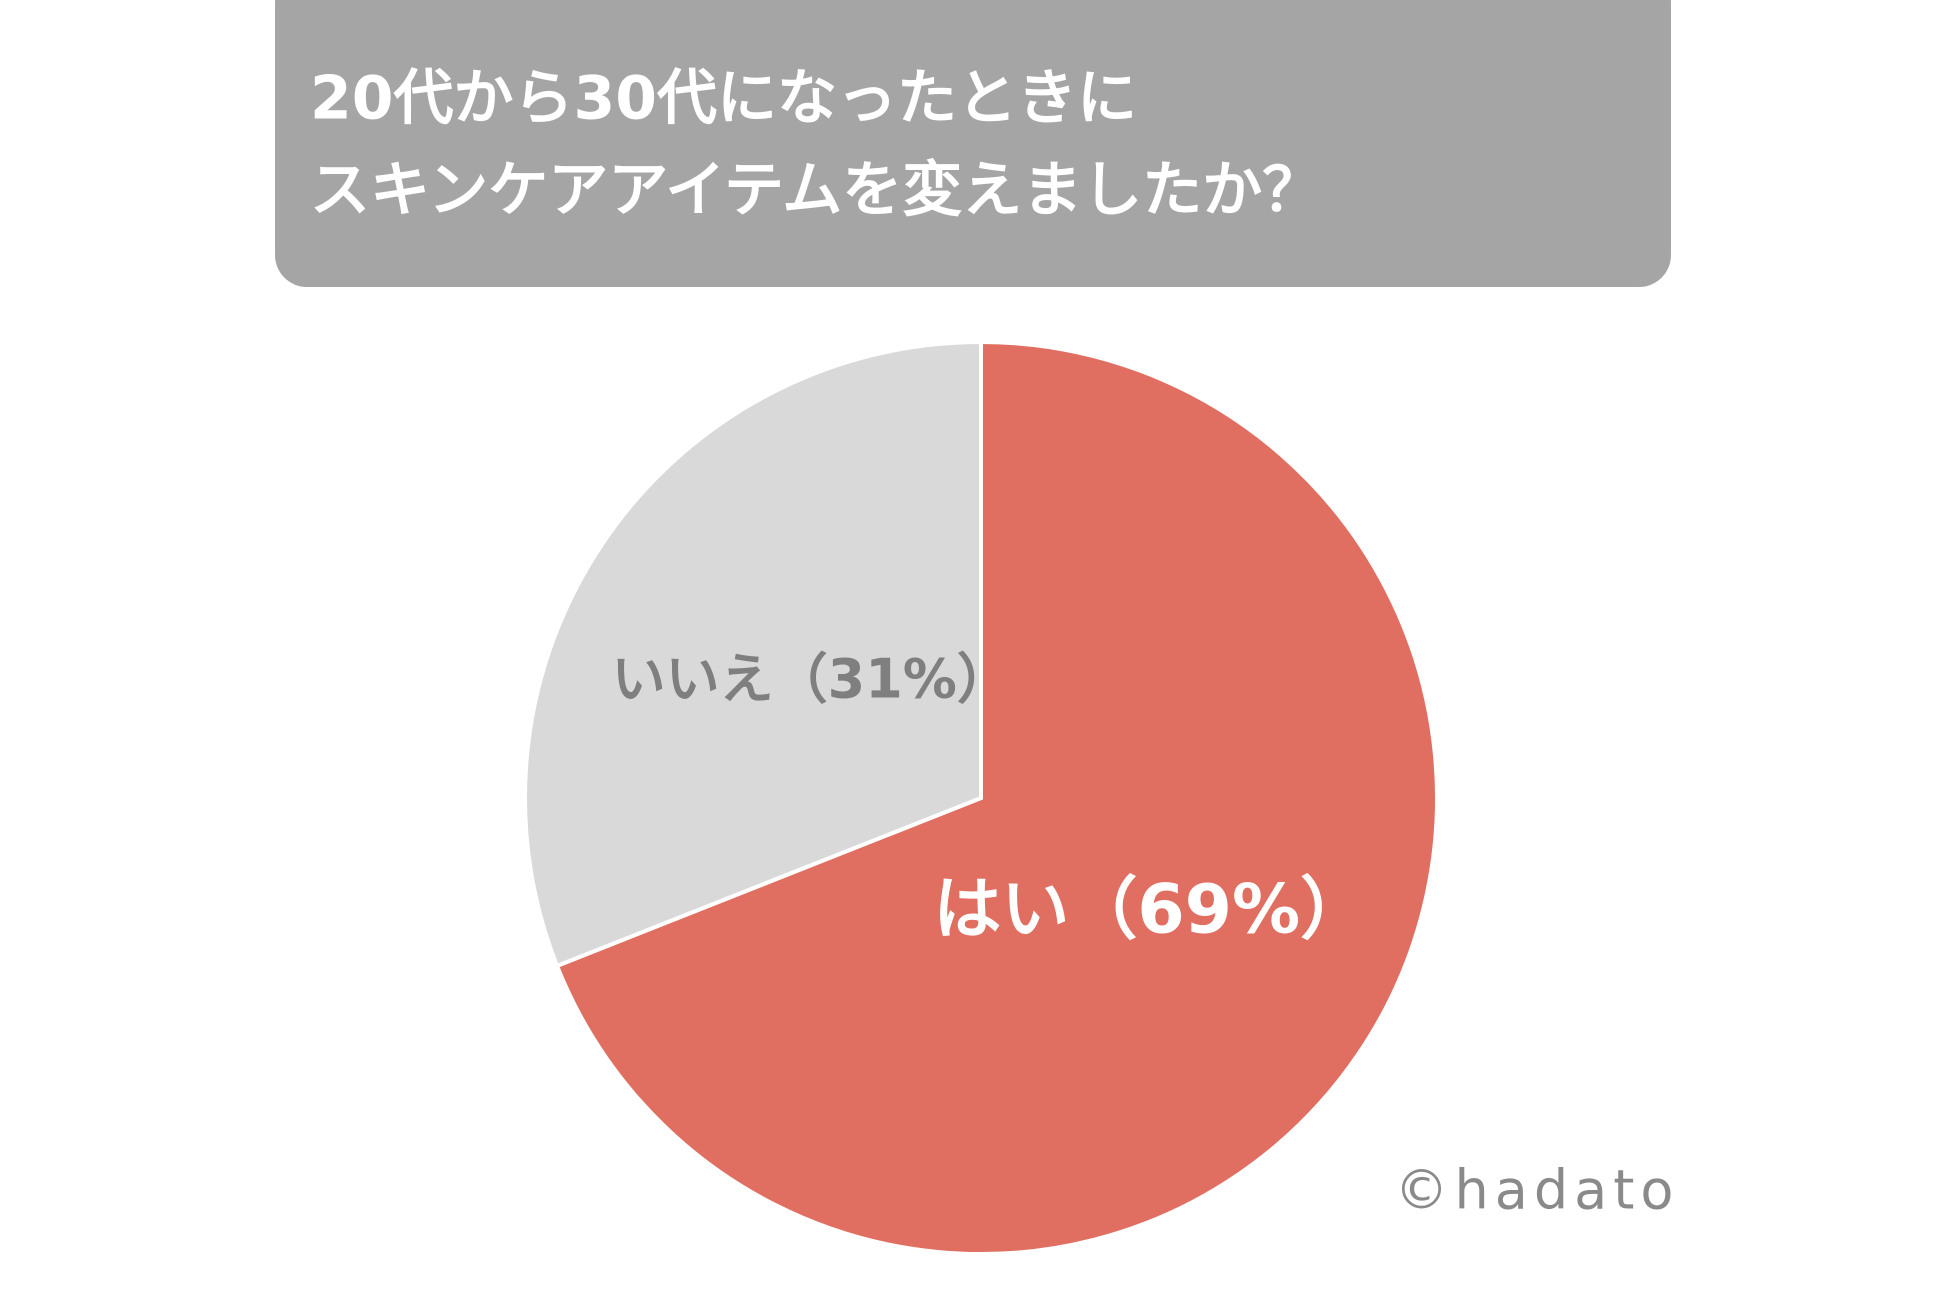  I want to click on watermark: ©hadato, so click(1537, 1190).